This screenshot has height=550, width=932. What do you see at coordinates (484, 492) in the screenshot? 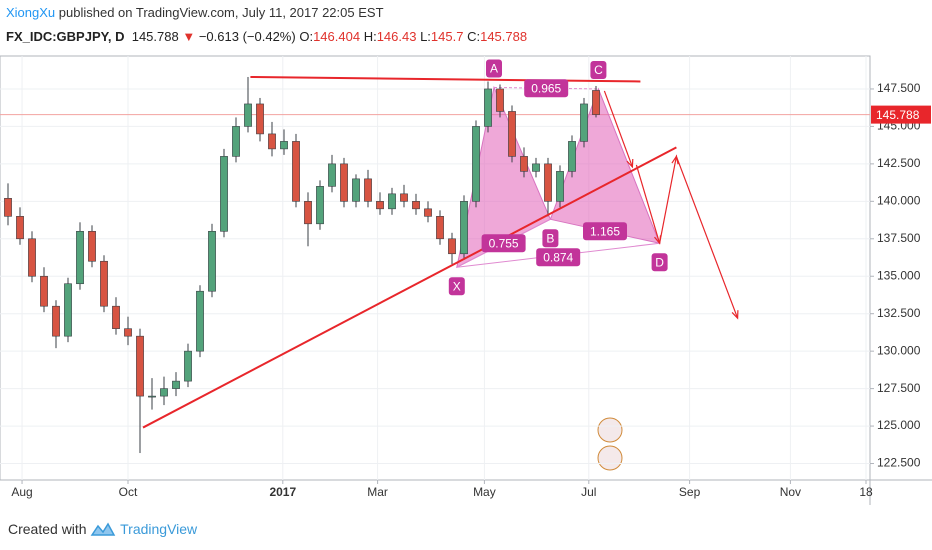
I see `x-tick-label: May` at bounding box center [484, 492].